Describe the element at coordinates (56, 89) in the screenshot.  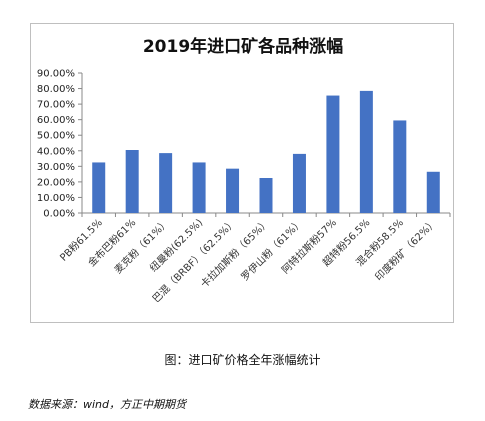
I see `y-tick-label: 80.00%` at that location.